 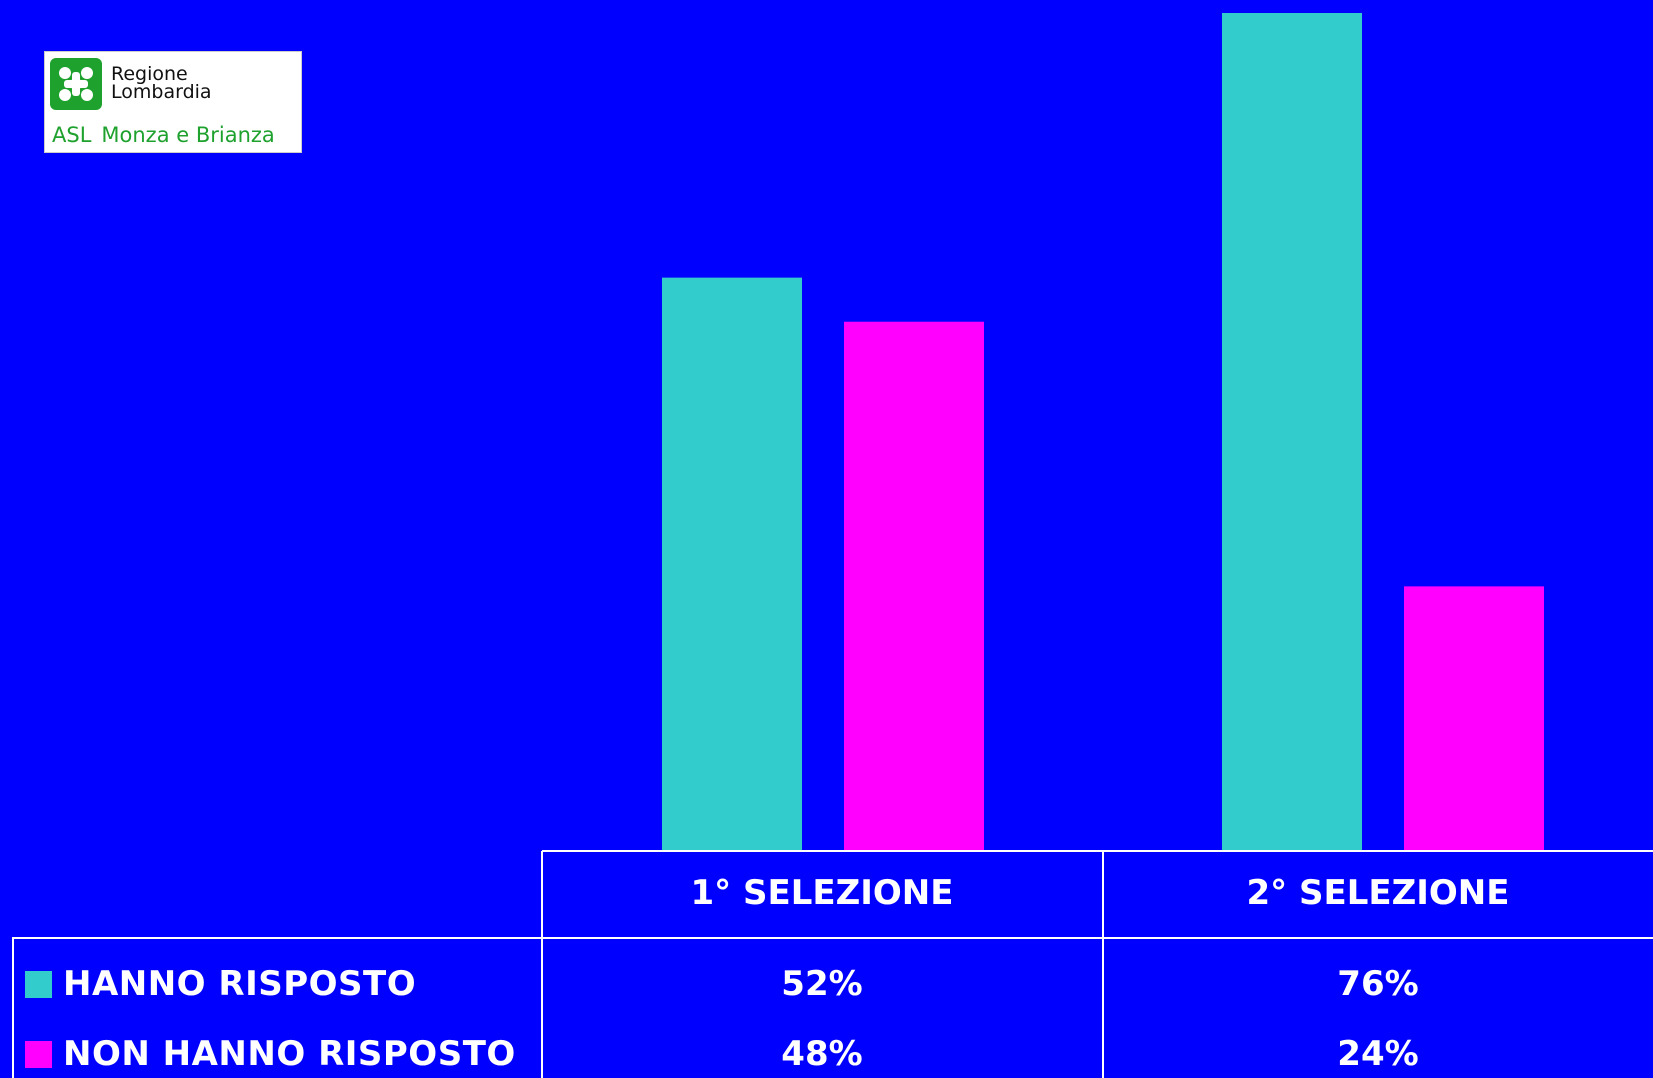 I want to click on logo-area-label: Monza e Brianza, so click(x=188, y=135).